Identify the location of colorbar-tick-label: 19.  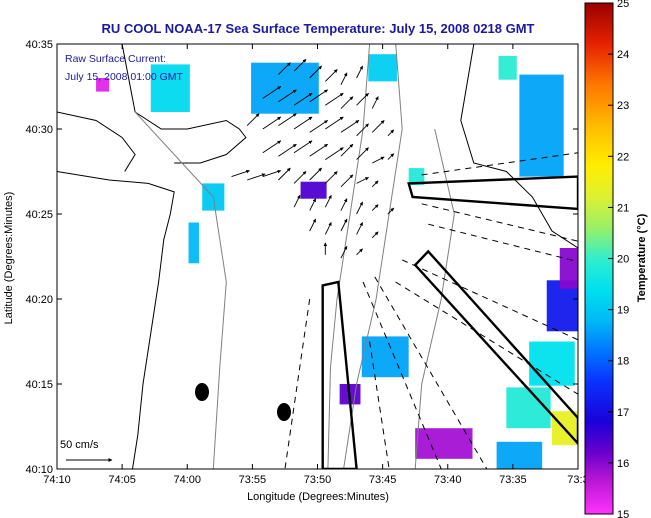
(623, 311).